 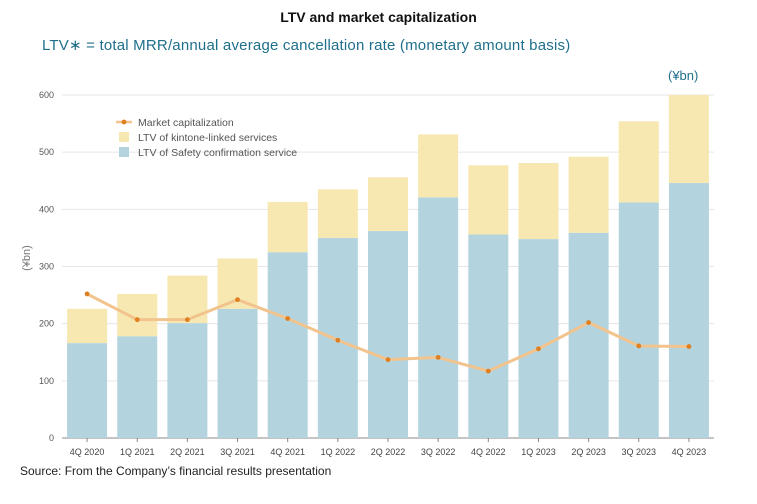 I want to click on x-tick-label: 4Q 2021, so click(x=287, y=452).